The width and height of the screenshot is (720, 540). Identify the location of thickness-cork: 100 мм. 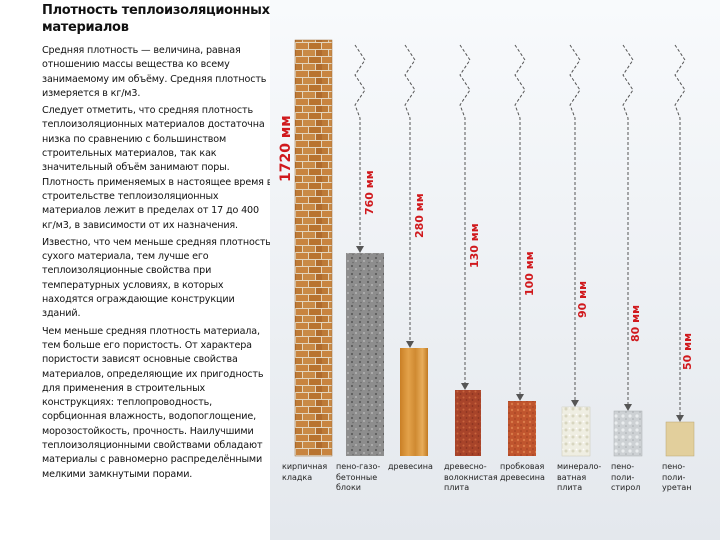
(529, 273).